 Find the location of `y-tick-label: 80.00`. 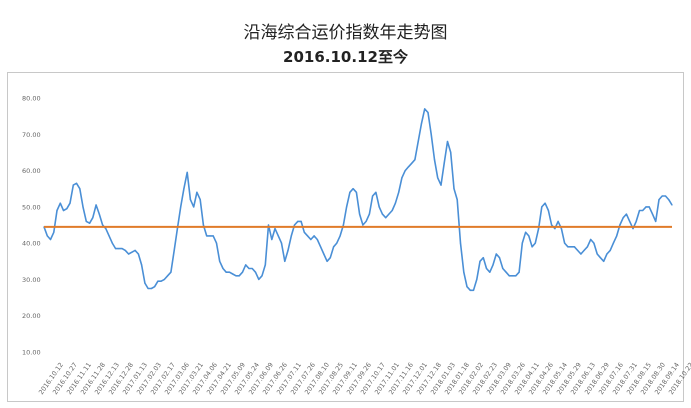

y-tick-label: 80.00 is located at coordinates (31, 99).